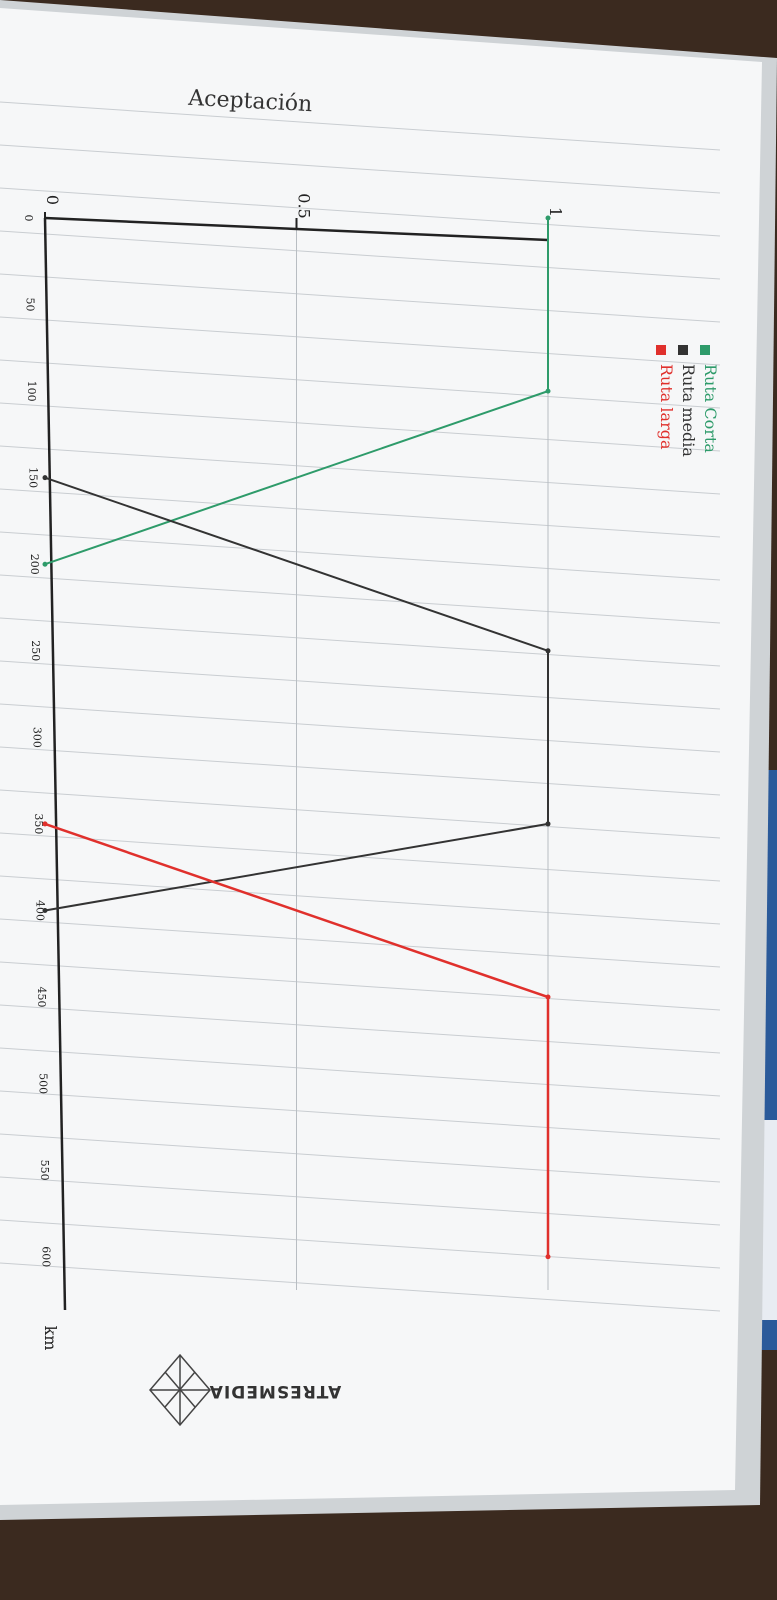 The image size is (777, 1600). What do you see at coordinates (29, 305) in the screenshot?
I see `x-tick-label: 50` at bounding box center [29, 305].